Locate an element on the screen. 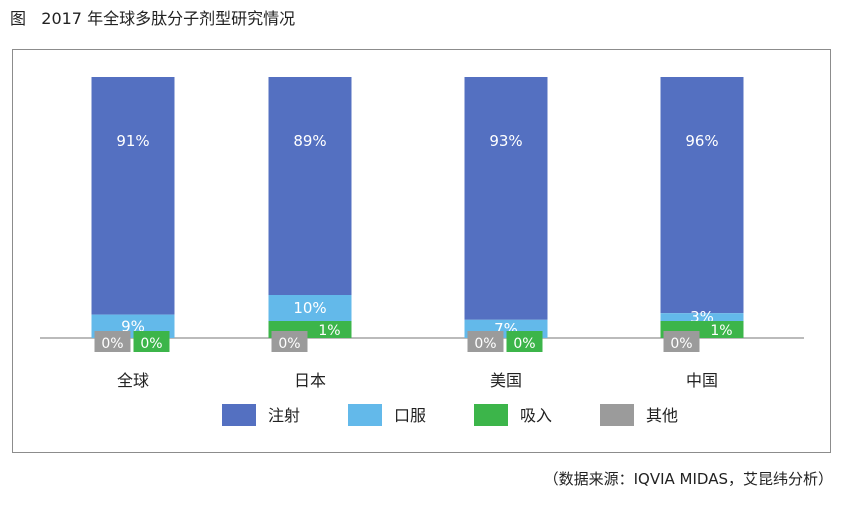 This screenshot has width=847, height=507. label-injection: 96% is located at coordinates (701, 141).